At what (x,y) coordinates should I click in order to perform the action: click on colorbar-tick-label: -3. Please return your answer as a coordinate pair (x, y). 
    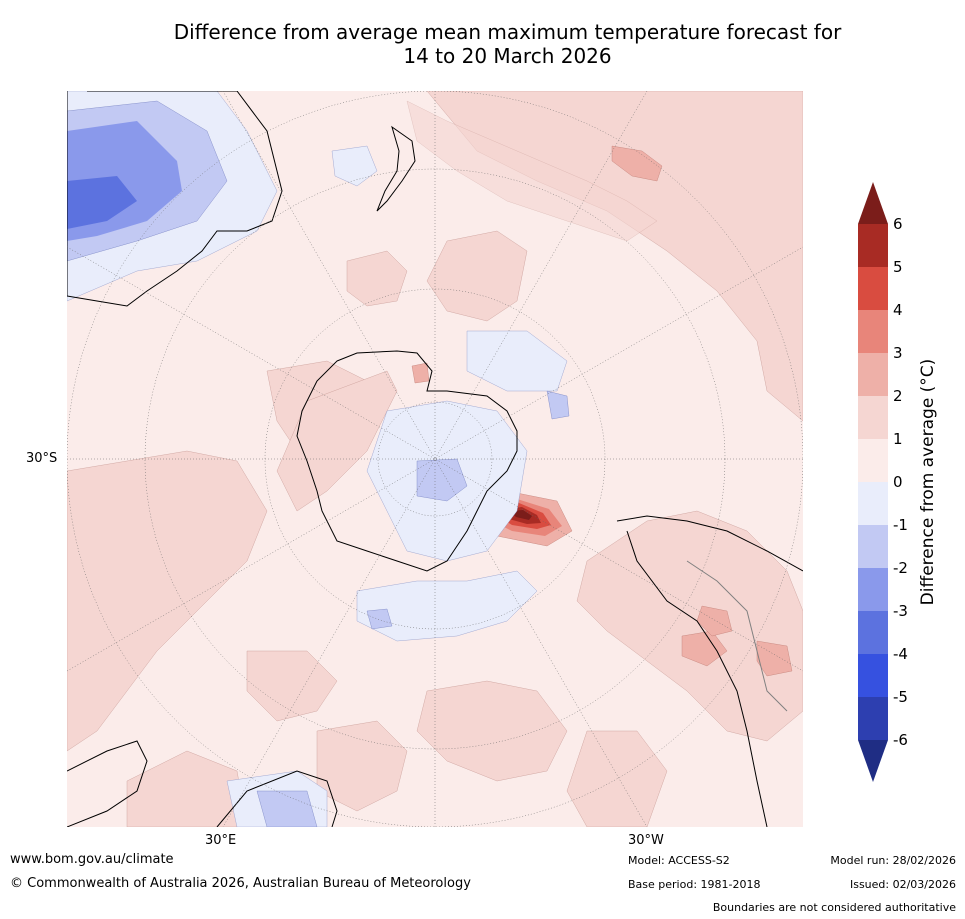
    Looking at the image, I should click on (900, 611).